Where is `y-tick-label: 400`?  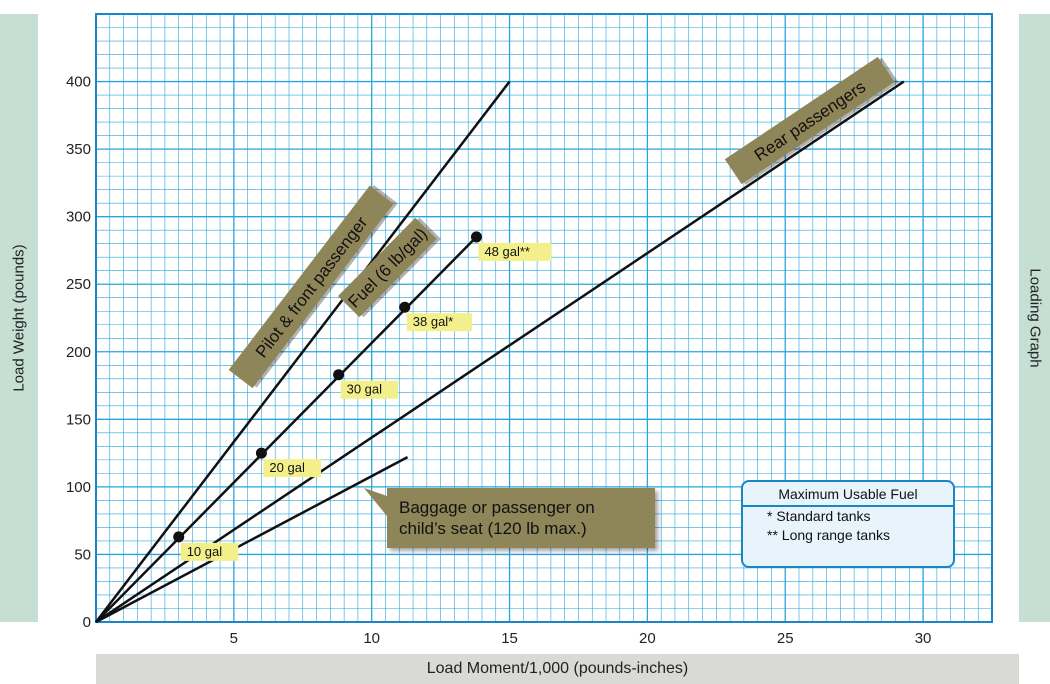
y-tick-label: 400 is located at coordinates (78, 82).